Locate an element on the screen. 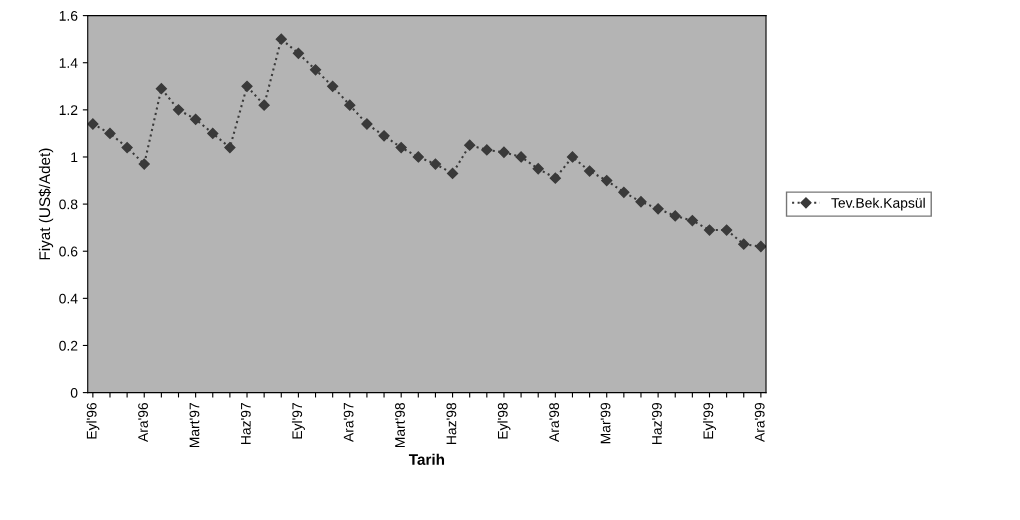 The height and width of the screenshot is (520, 1020). x-tick-label: Eyl'96 is located at coordinates (93, 420).